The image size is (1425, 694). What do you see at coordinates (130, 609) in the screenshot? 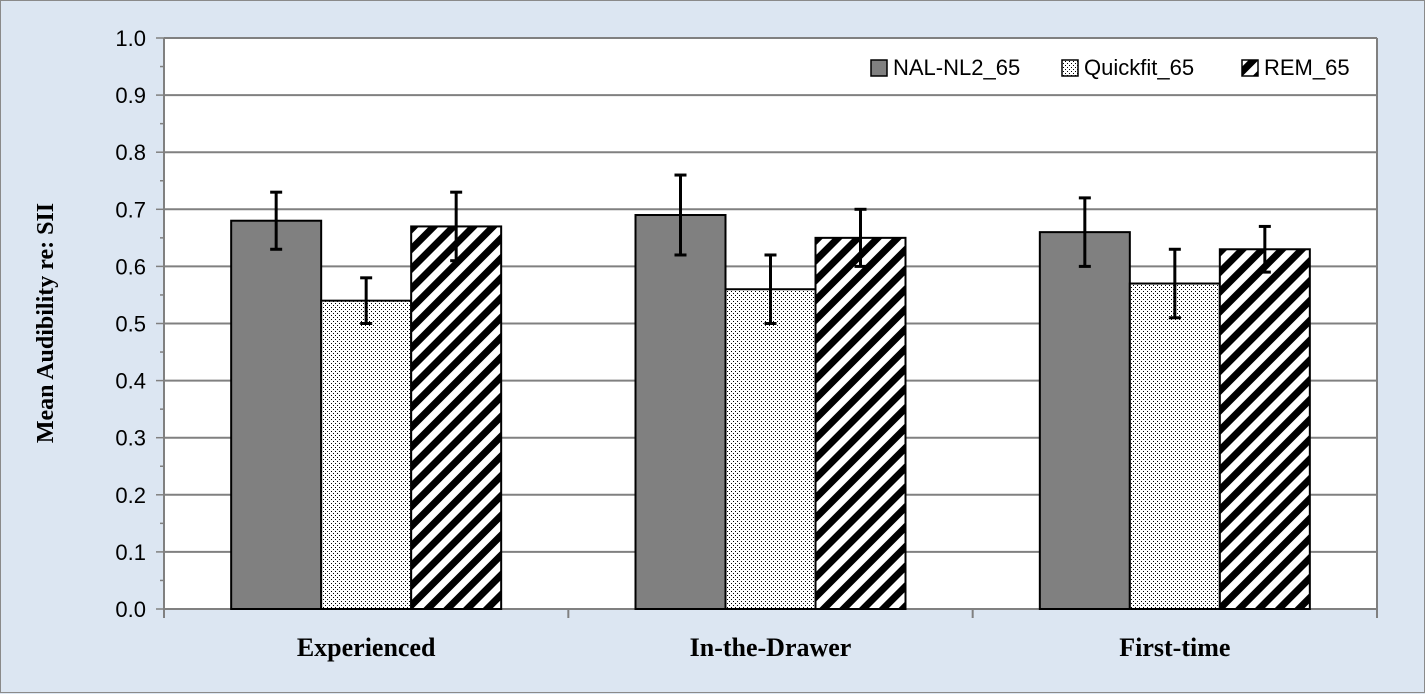
I see `y-tick-label: 0.0` at bounding box center [130, 609].